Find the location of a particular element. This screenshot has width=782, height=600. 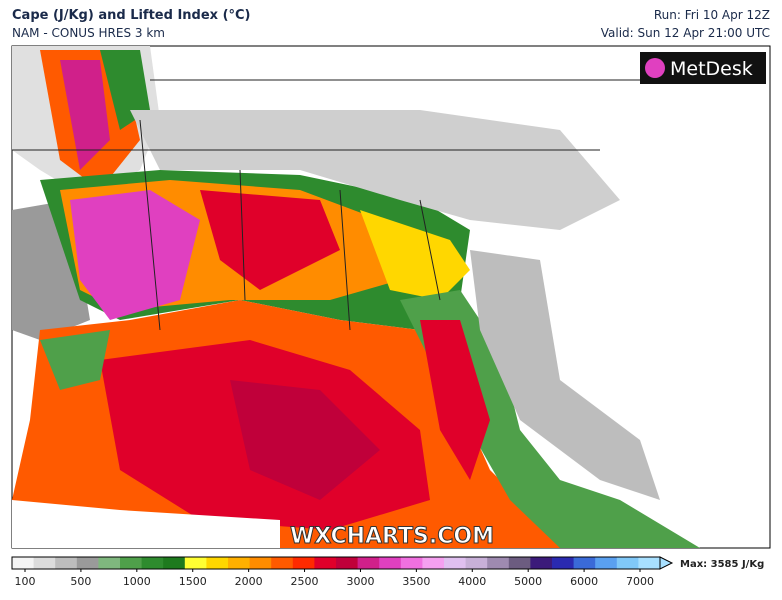

colorbar-tick-label: 7000 is located at coordinates (640, 581).